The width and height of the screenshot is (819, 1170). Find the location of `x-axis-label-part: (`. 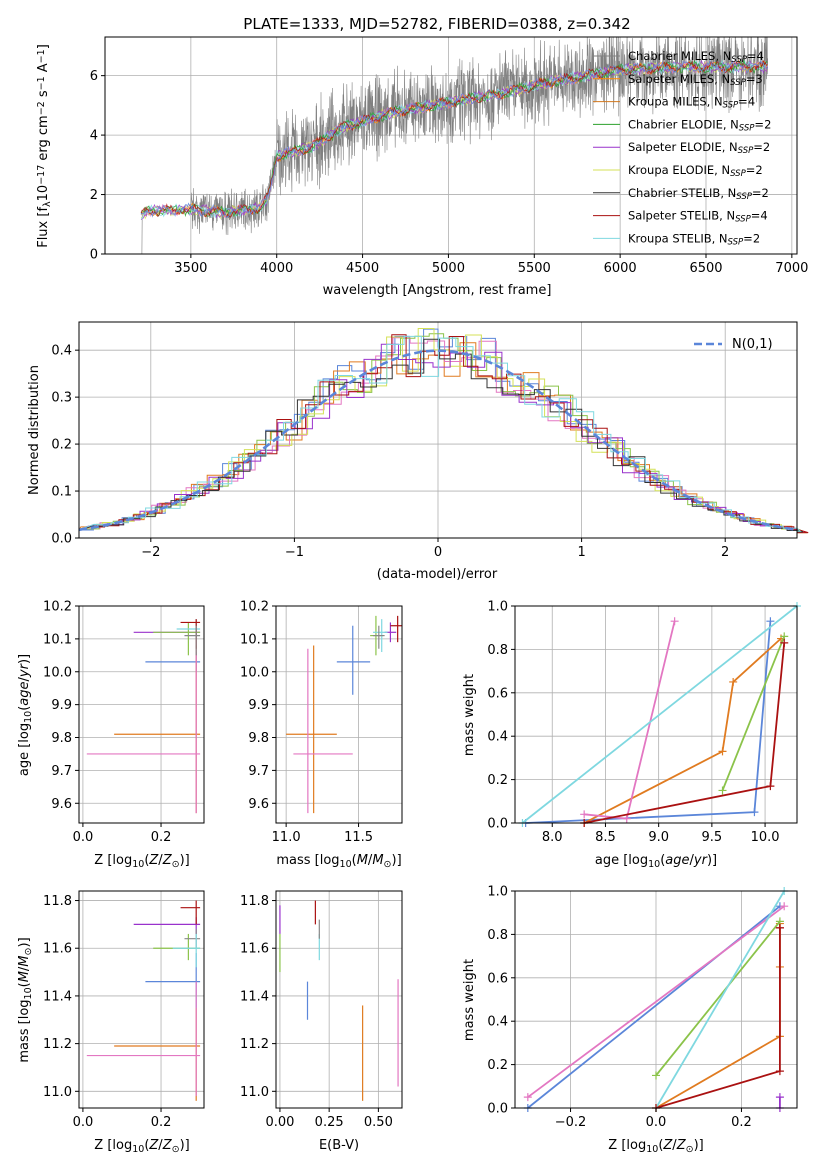

x-axis-label-part: ( is located at coordinates (146, 860).